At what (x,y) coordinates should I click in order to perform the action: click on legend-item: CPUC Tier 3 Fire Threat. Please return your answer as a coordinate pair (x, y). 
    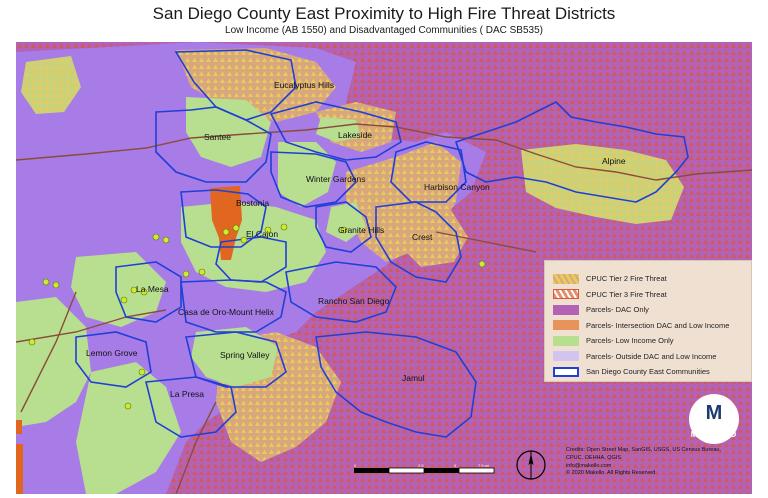
    Looking at the image, I should click on (649, 295).